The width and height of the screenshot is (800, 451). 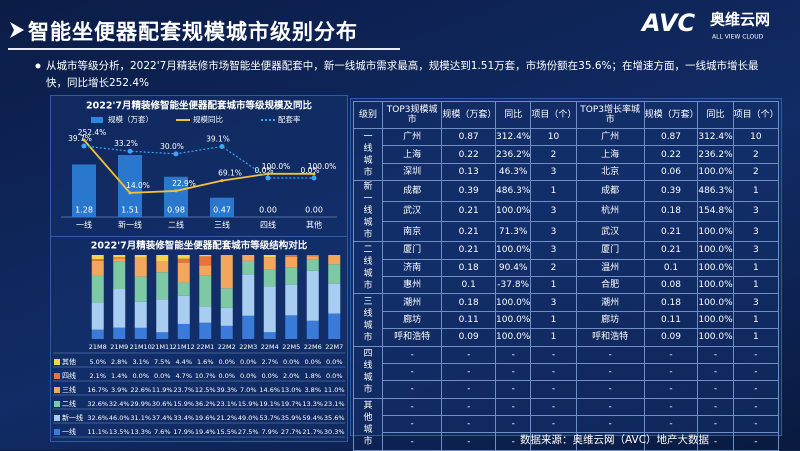 I want to click on table-row: 惠州 0.1 -37.8% 1 合肥 0.08 100.0% 1, so click(x=567, y=285).